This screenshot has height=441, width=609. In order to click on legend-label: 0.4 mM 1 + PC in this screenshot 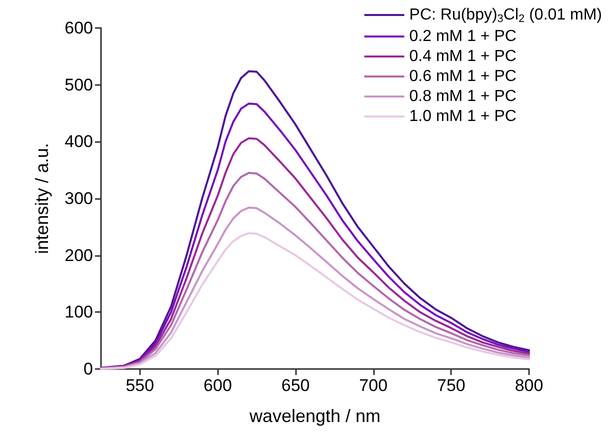, I will do `click(462, 56)`.